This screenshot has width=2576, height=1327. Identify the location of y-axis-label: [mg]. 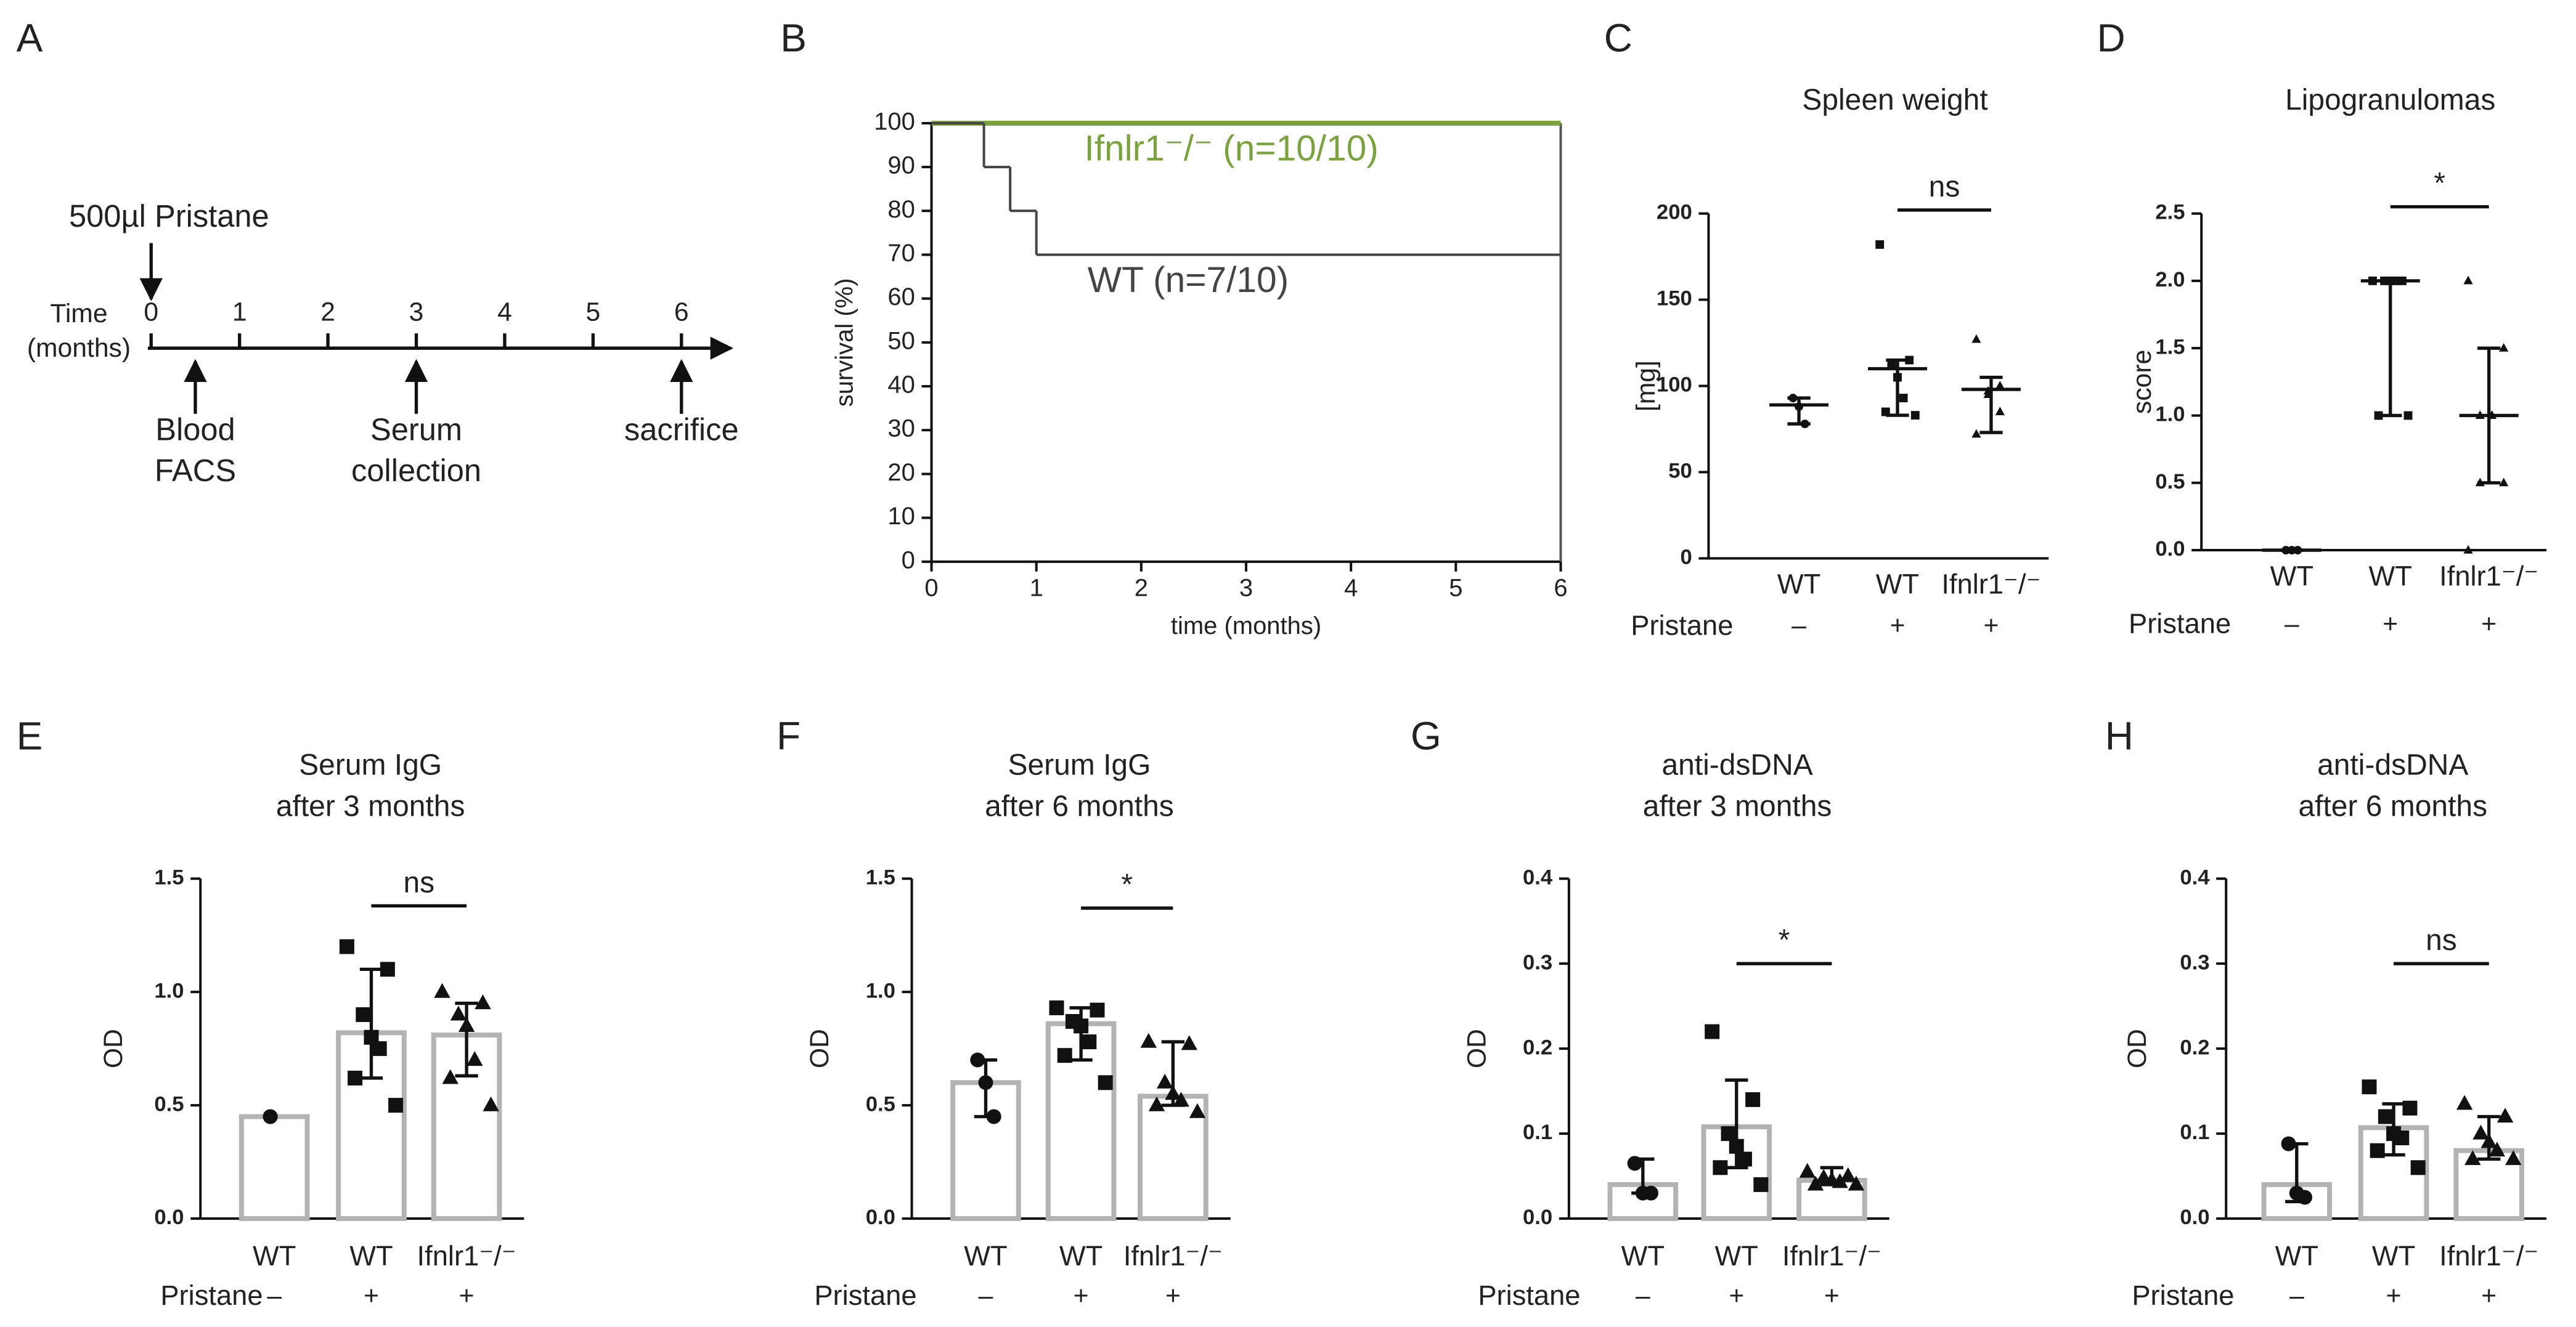
(1646, 386).